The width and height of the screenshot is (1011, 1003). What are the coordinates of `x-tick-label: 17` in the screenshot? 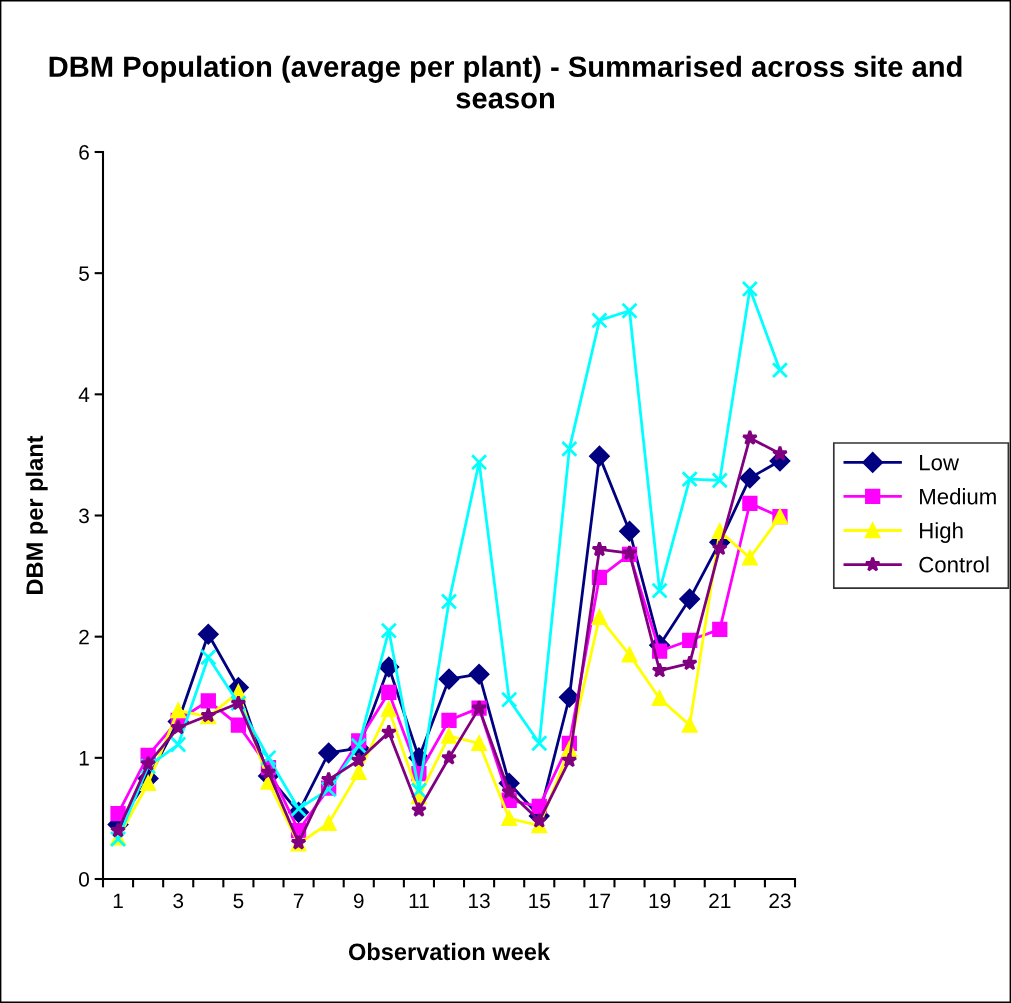 It's located at (599, 900).